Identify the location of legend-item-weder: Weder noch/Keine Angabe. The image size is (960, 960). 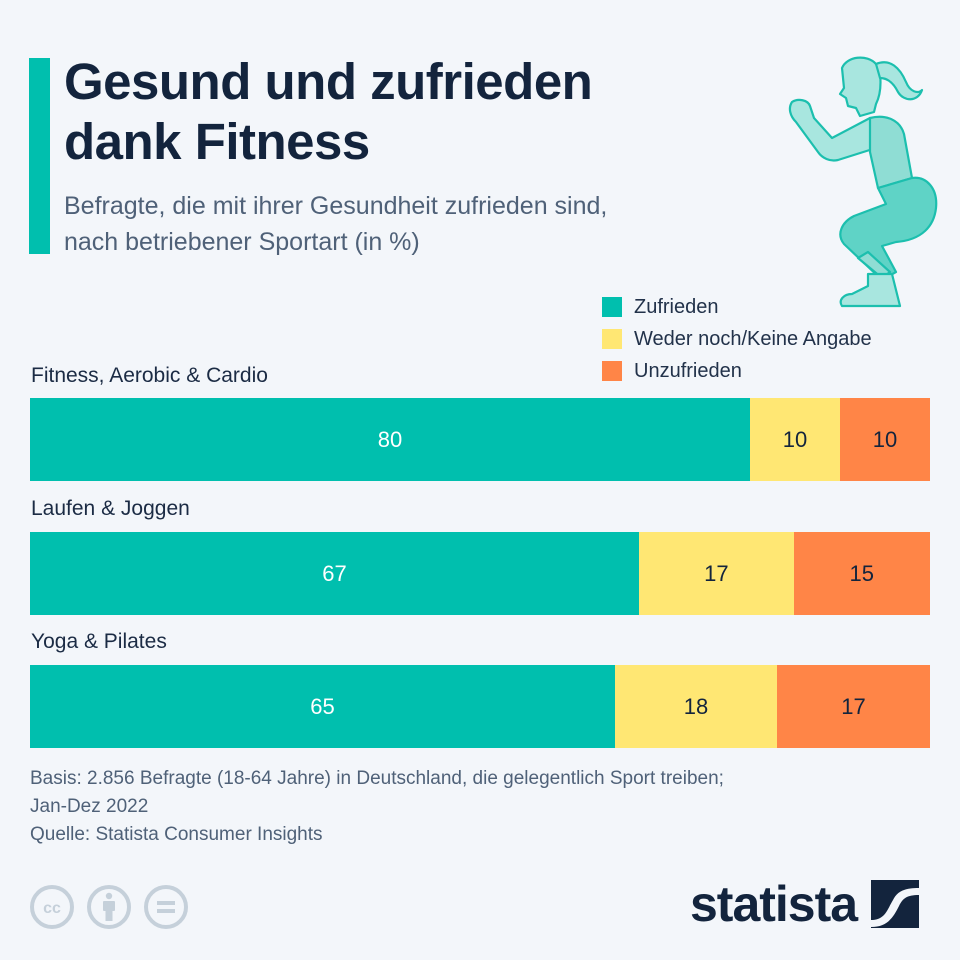
(737, 339).